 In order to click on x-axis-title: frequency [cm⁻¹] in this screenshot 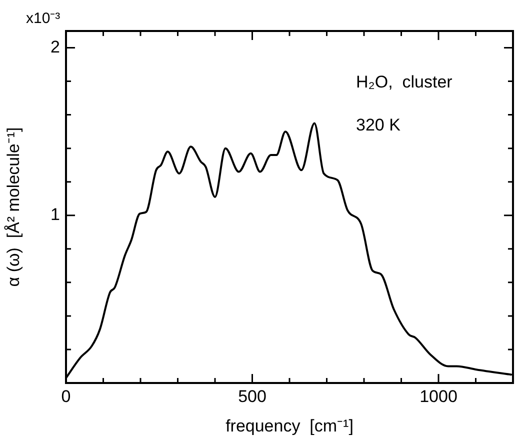, I will do `click(290, 426)`.